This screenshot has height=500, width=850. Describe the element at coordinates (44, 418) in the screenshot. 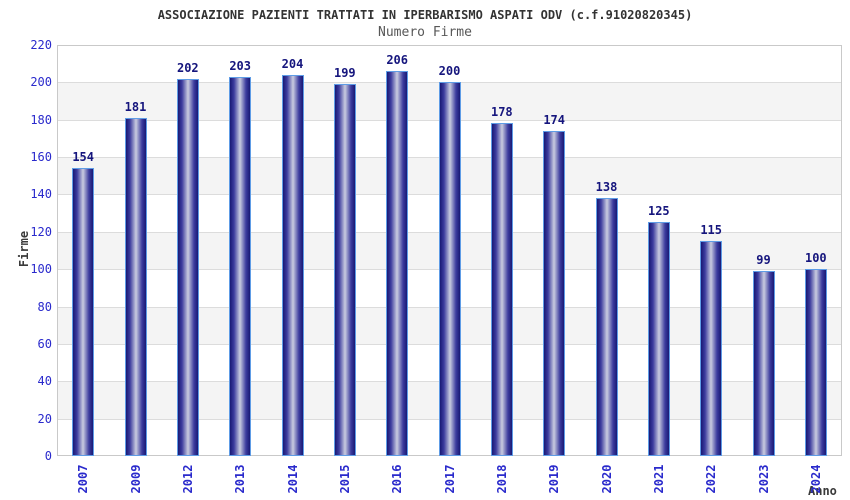

I see `y-tick-label: 20` at that location.